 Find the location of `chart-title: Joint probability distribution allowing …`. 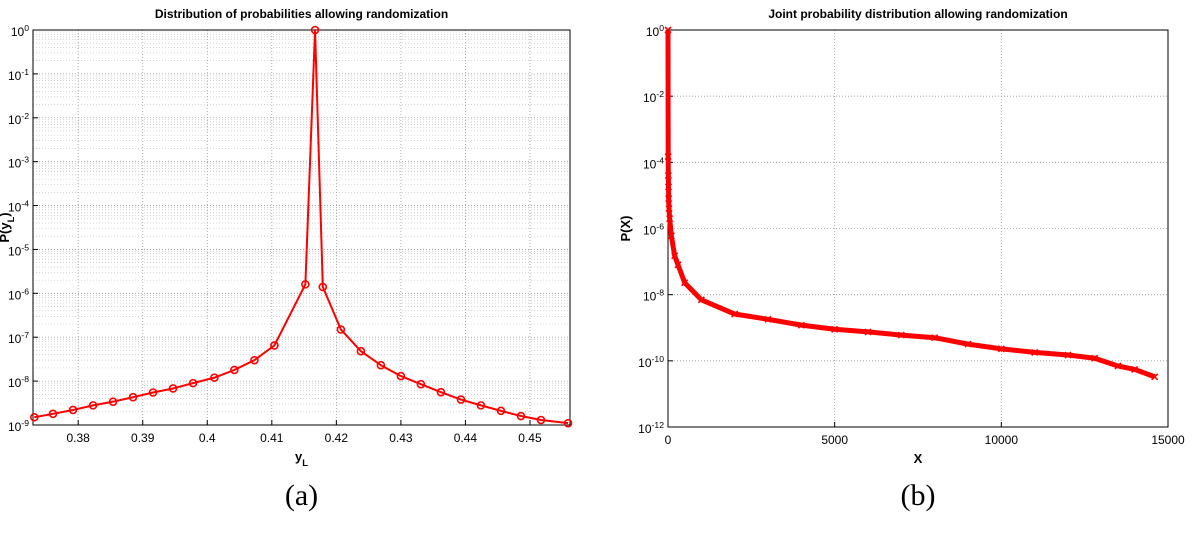

chart-title: Joint probability distribution allowing … is located at coordinates (917, 14).